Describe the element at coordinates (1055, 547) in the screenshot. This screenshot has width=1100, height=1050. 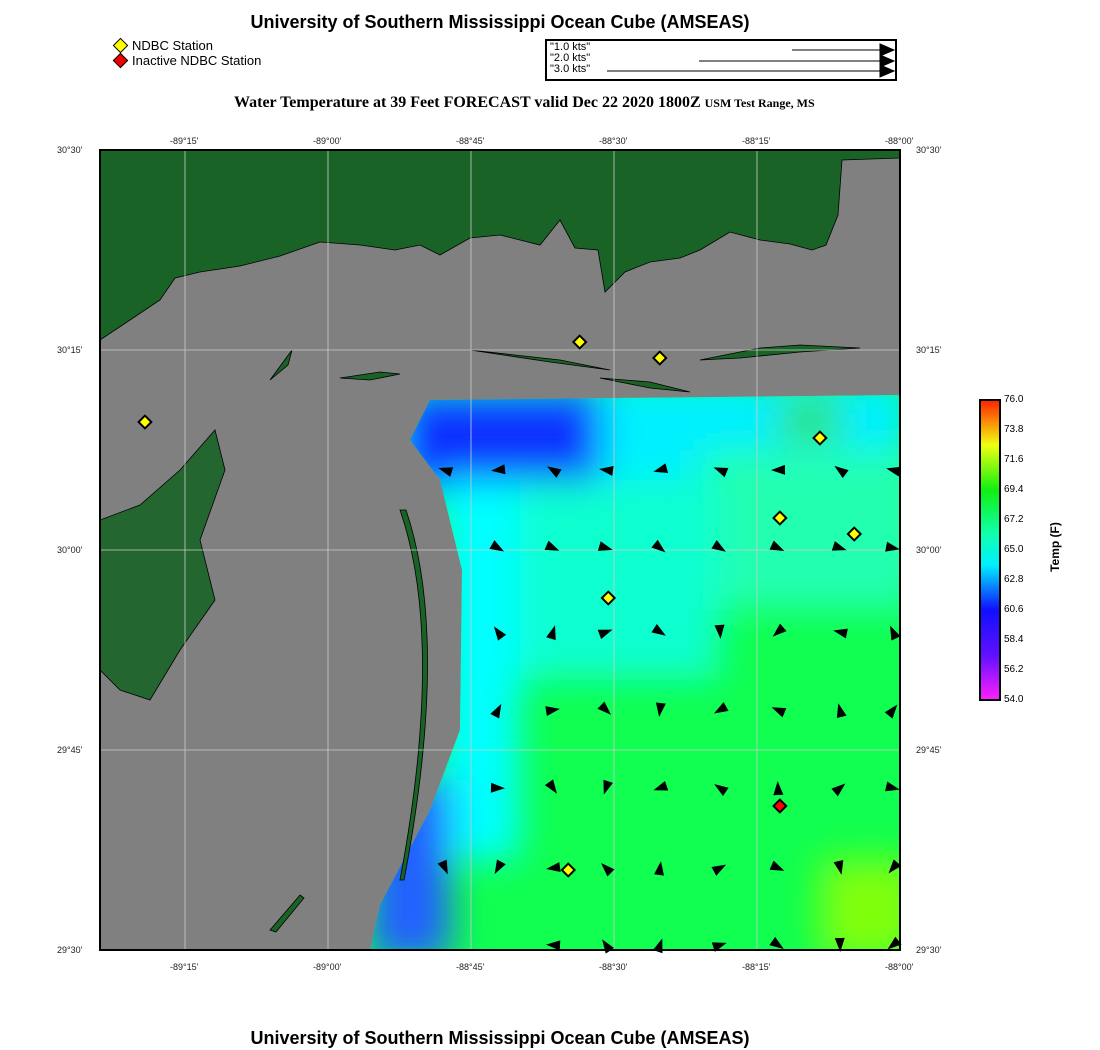
I see `colorbar-label: Temp (F)` at that location.